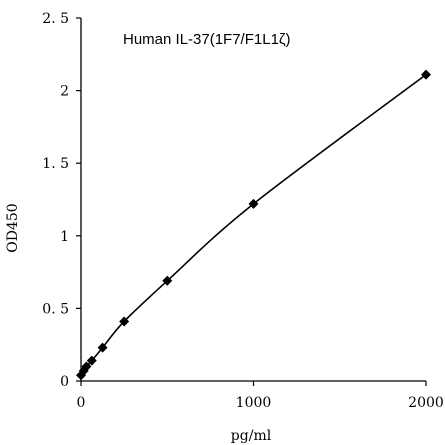  What do you see at coordinates (55, 164) in the screenshot?
I see `y-tick-label: 1. 5` at bounding box center [55, 164].